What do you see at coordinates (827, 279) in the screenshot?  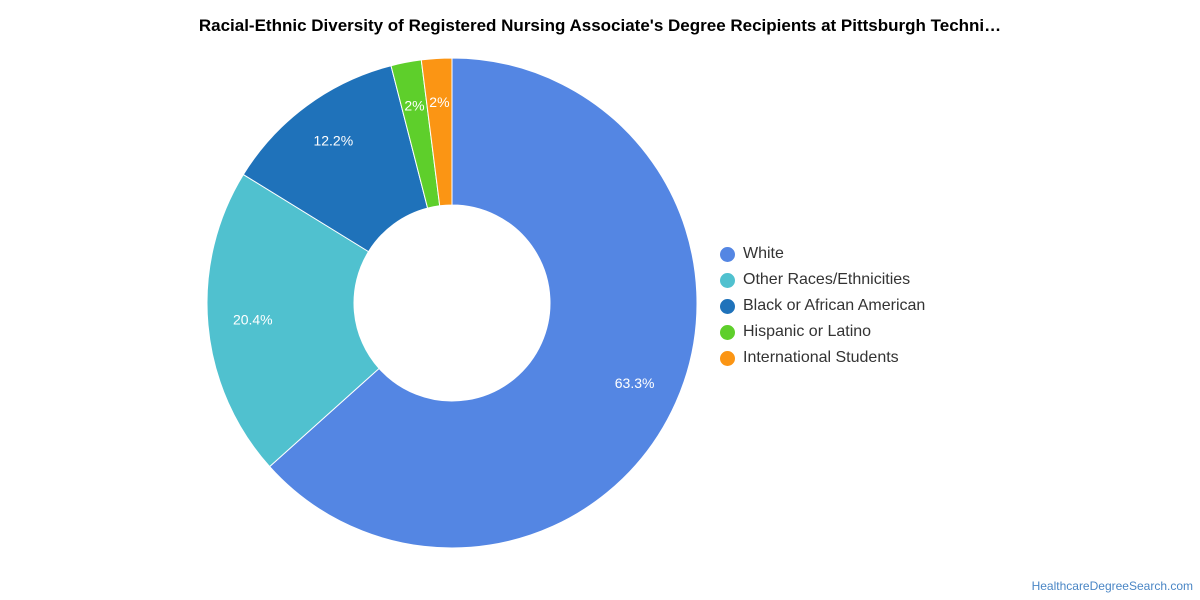 I see `legend-label: Other Races/Ethnicities` at bounding box center [827, 279].